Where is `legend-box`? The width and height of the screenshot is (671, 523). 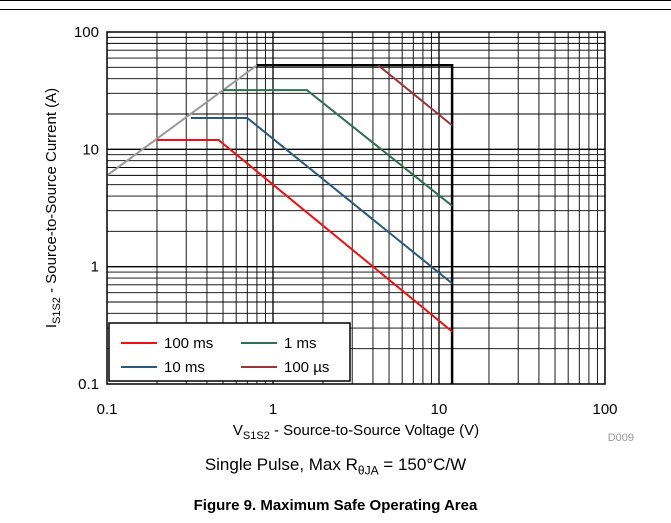
legend-box is located at coordinates (229, 352).